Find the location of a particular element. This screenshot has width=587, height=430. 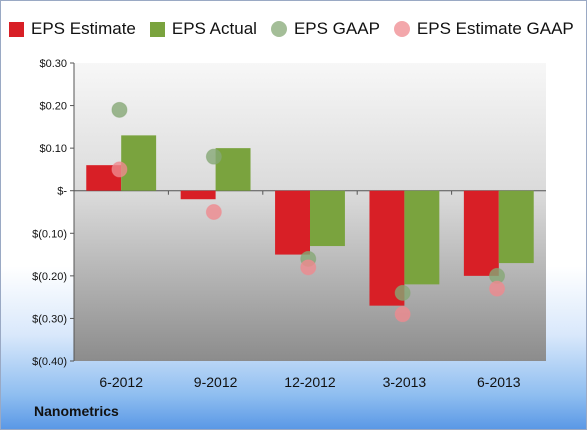

x-tick-label: 9-2012 is located at coordinates (216, 382).